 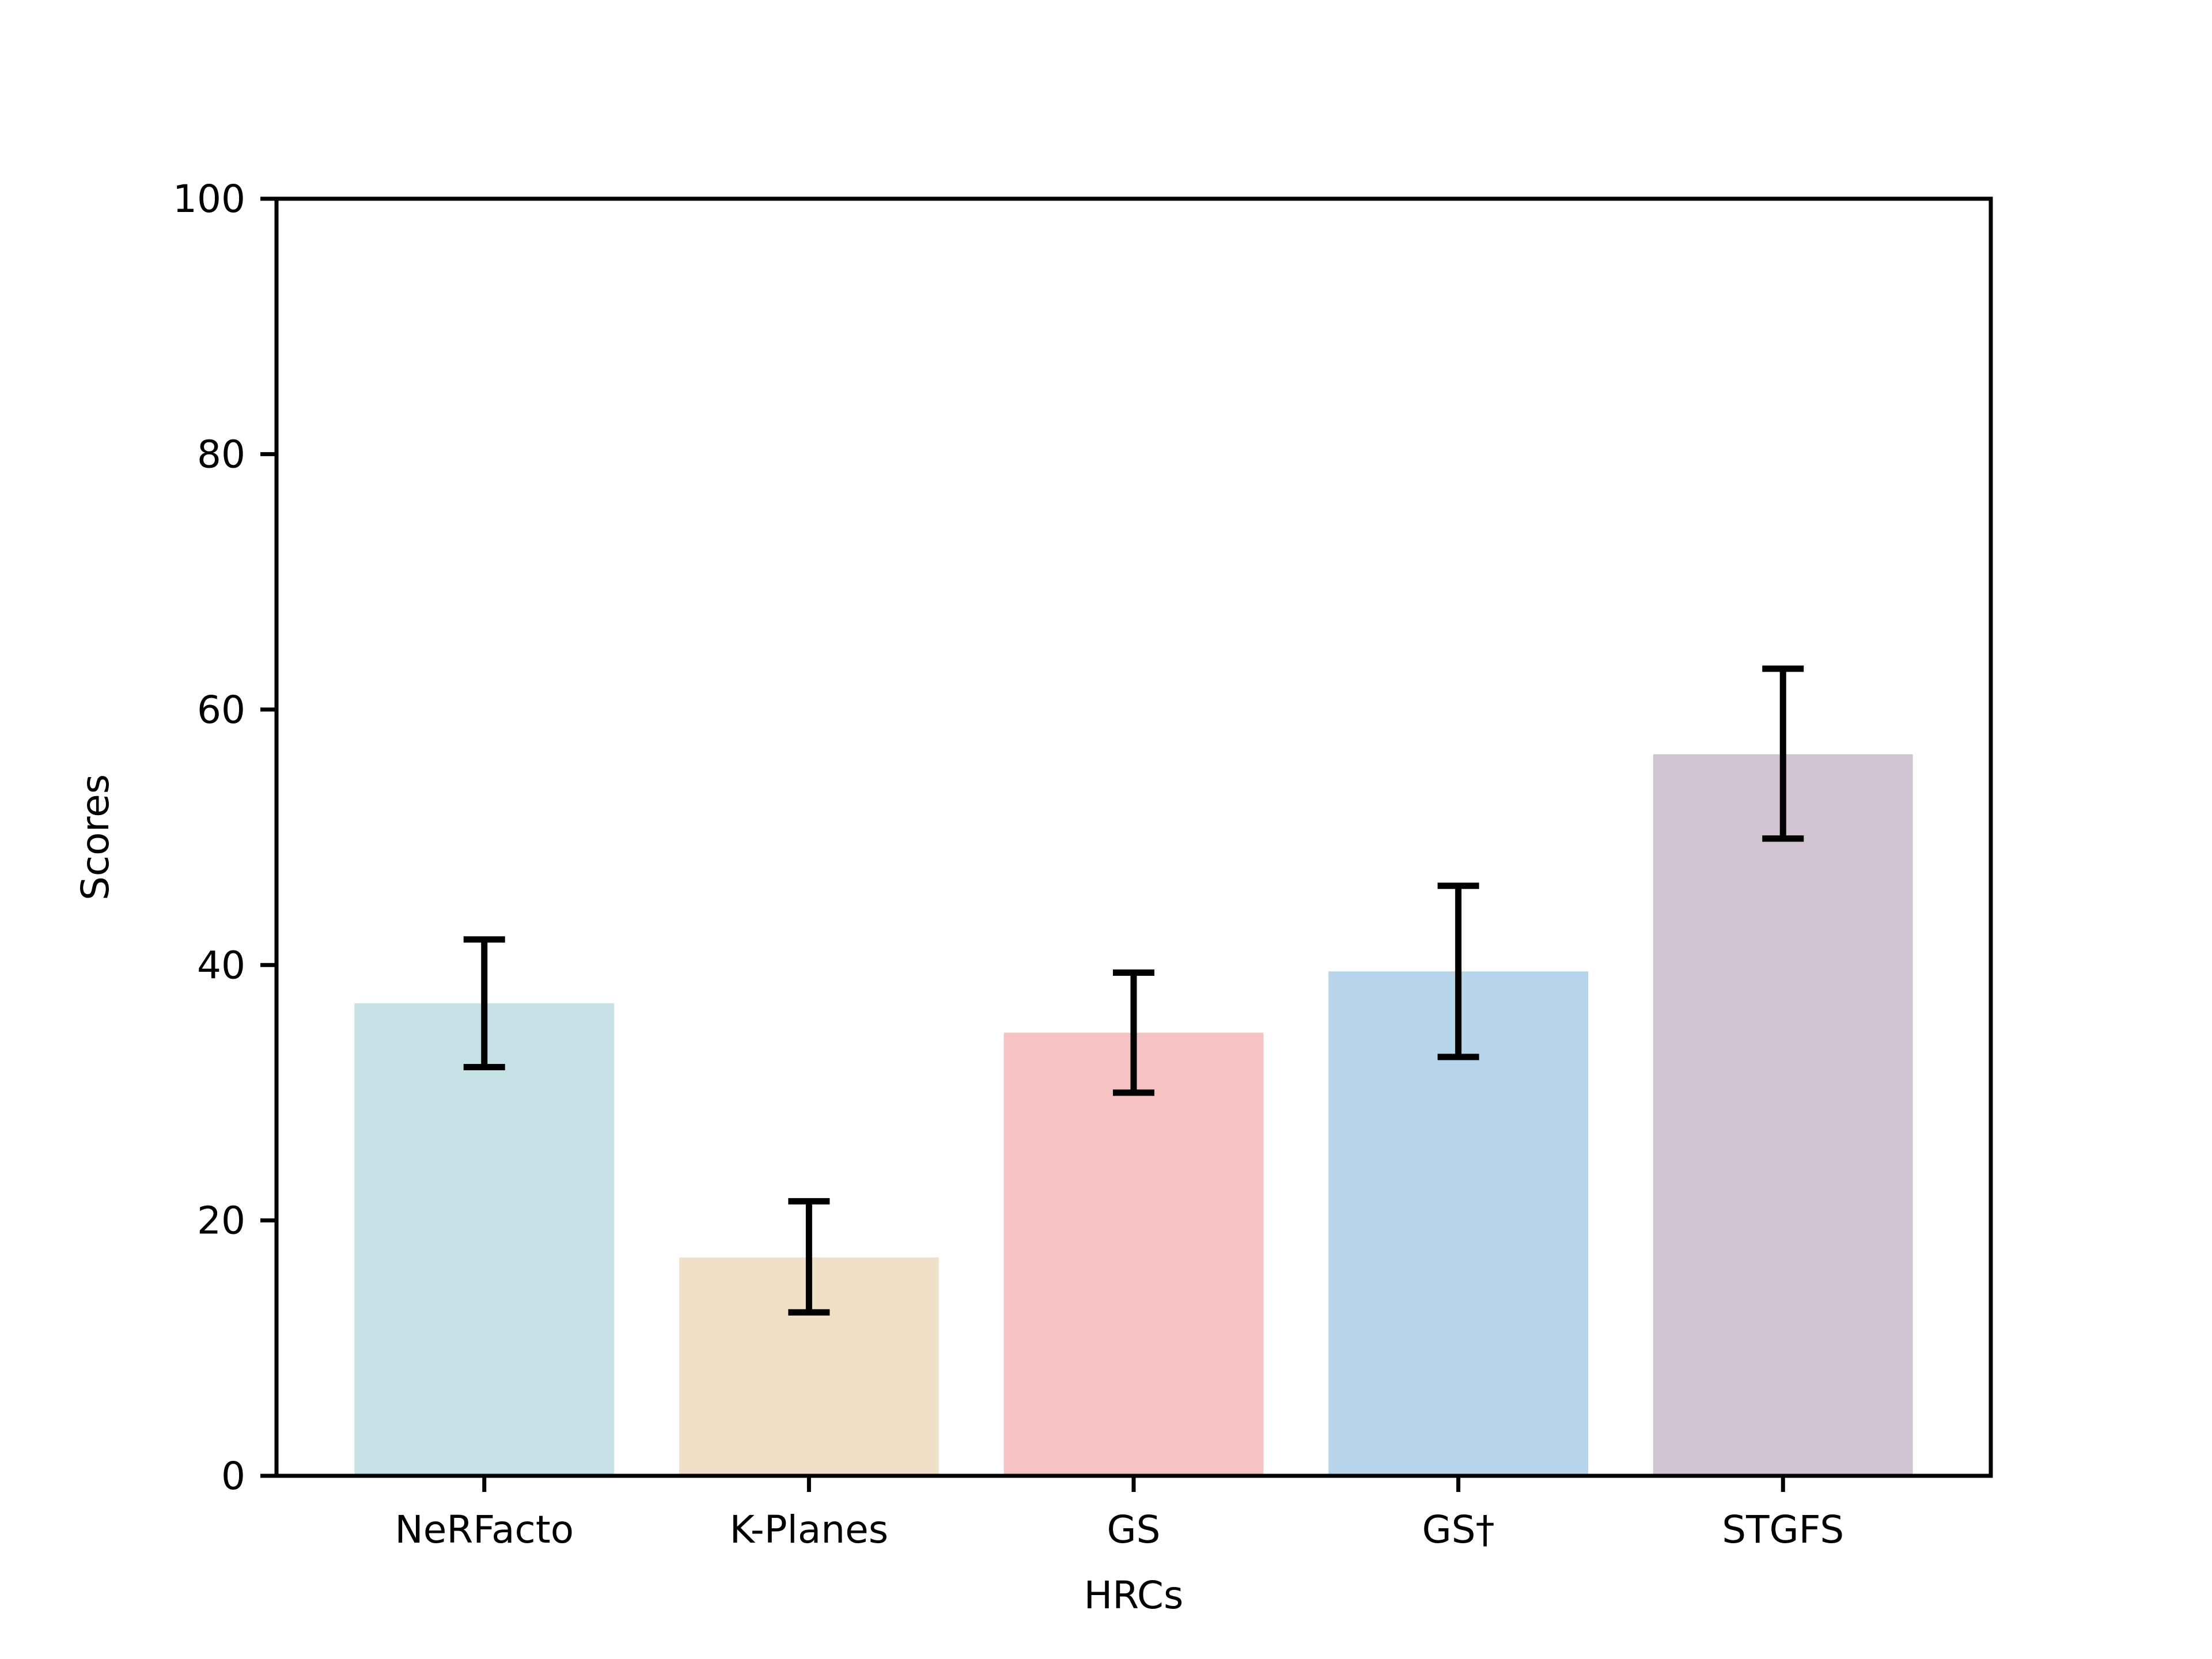 What do you see at coordinates (1458, 971) in the screenshot?
I see `errorbar-3-gs` at bounding box center [1458, 971].